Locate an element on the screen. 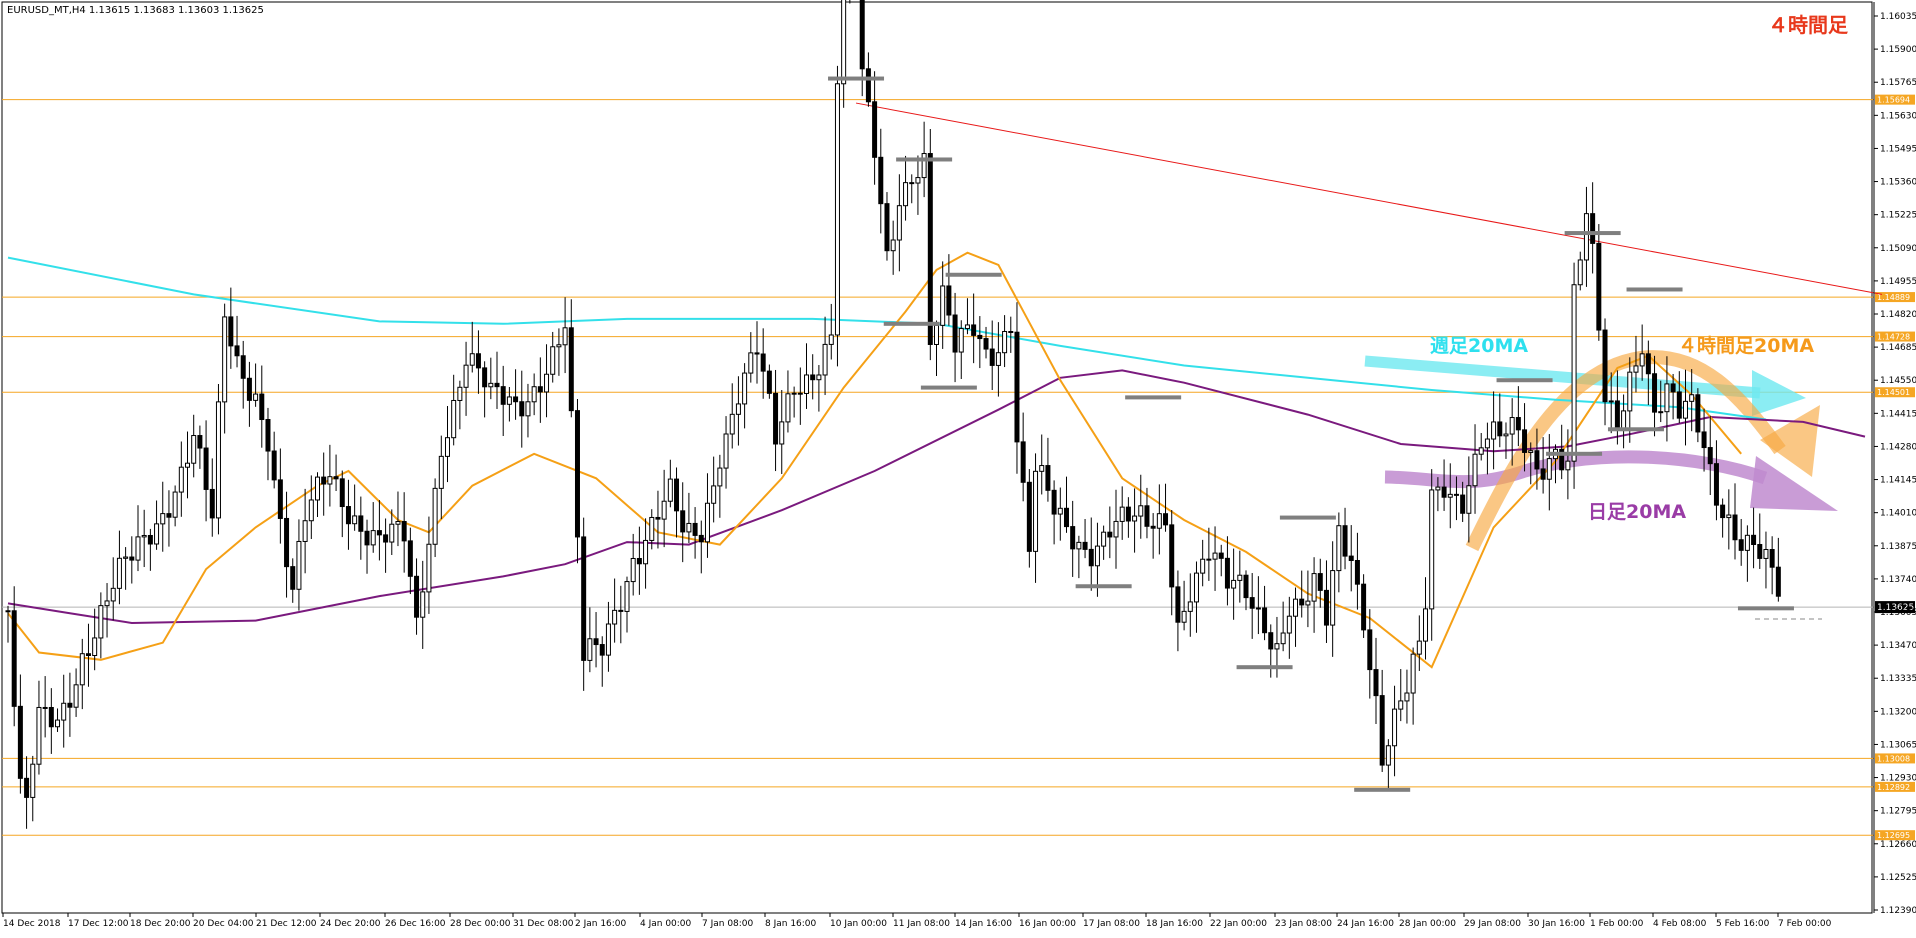 This screenshot has width=1916, height=938. time-tick-label: 1 Feb 00:00 is located at coordinates (1617, 924).